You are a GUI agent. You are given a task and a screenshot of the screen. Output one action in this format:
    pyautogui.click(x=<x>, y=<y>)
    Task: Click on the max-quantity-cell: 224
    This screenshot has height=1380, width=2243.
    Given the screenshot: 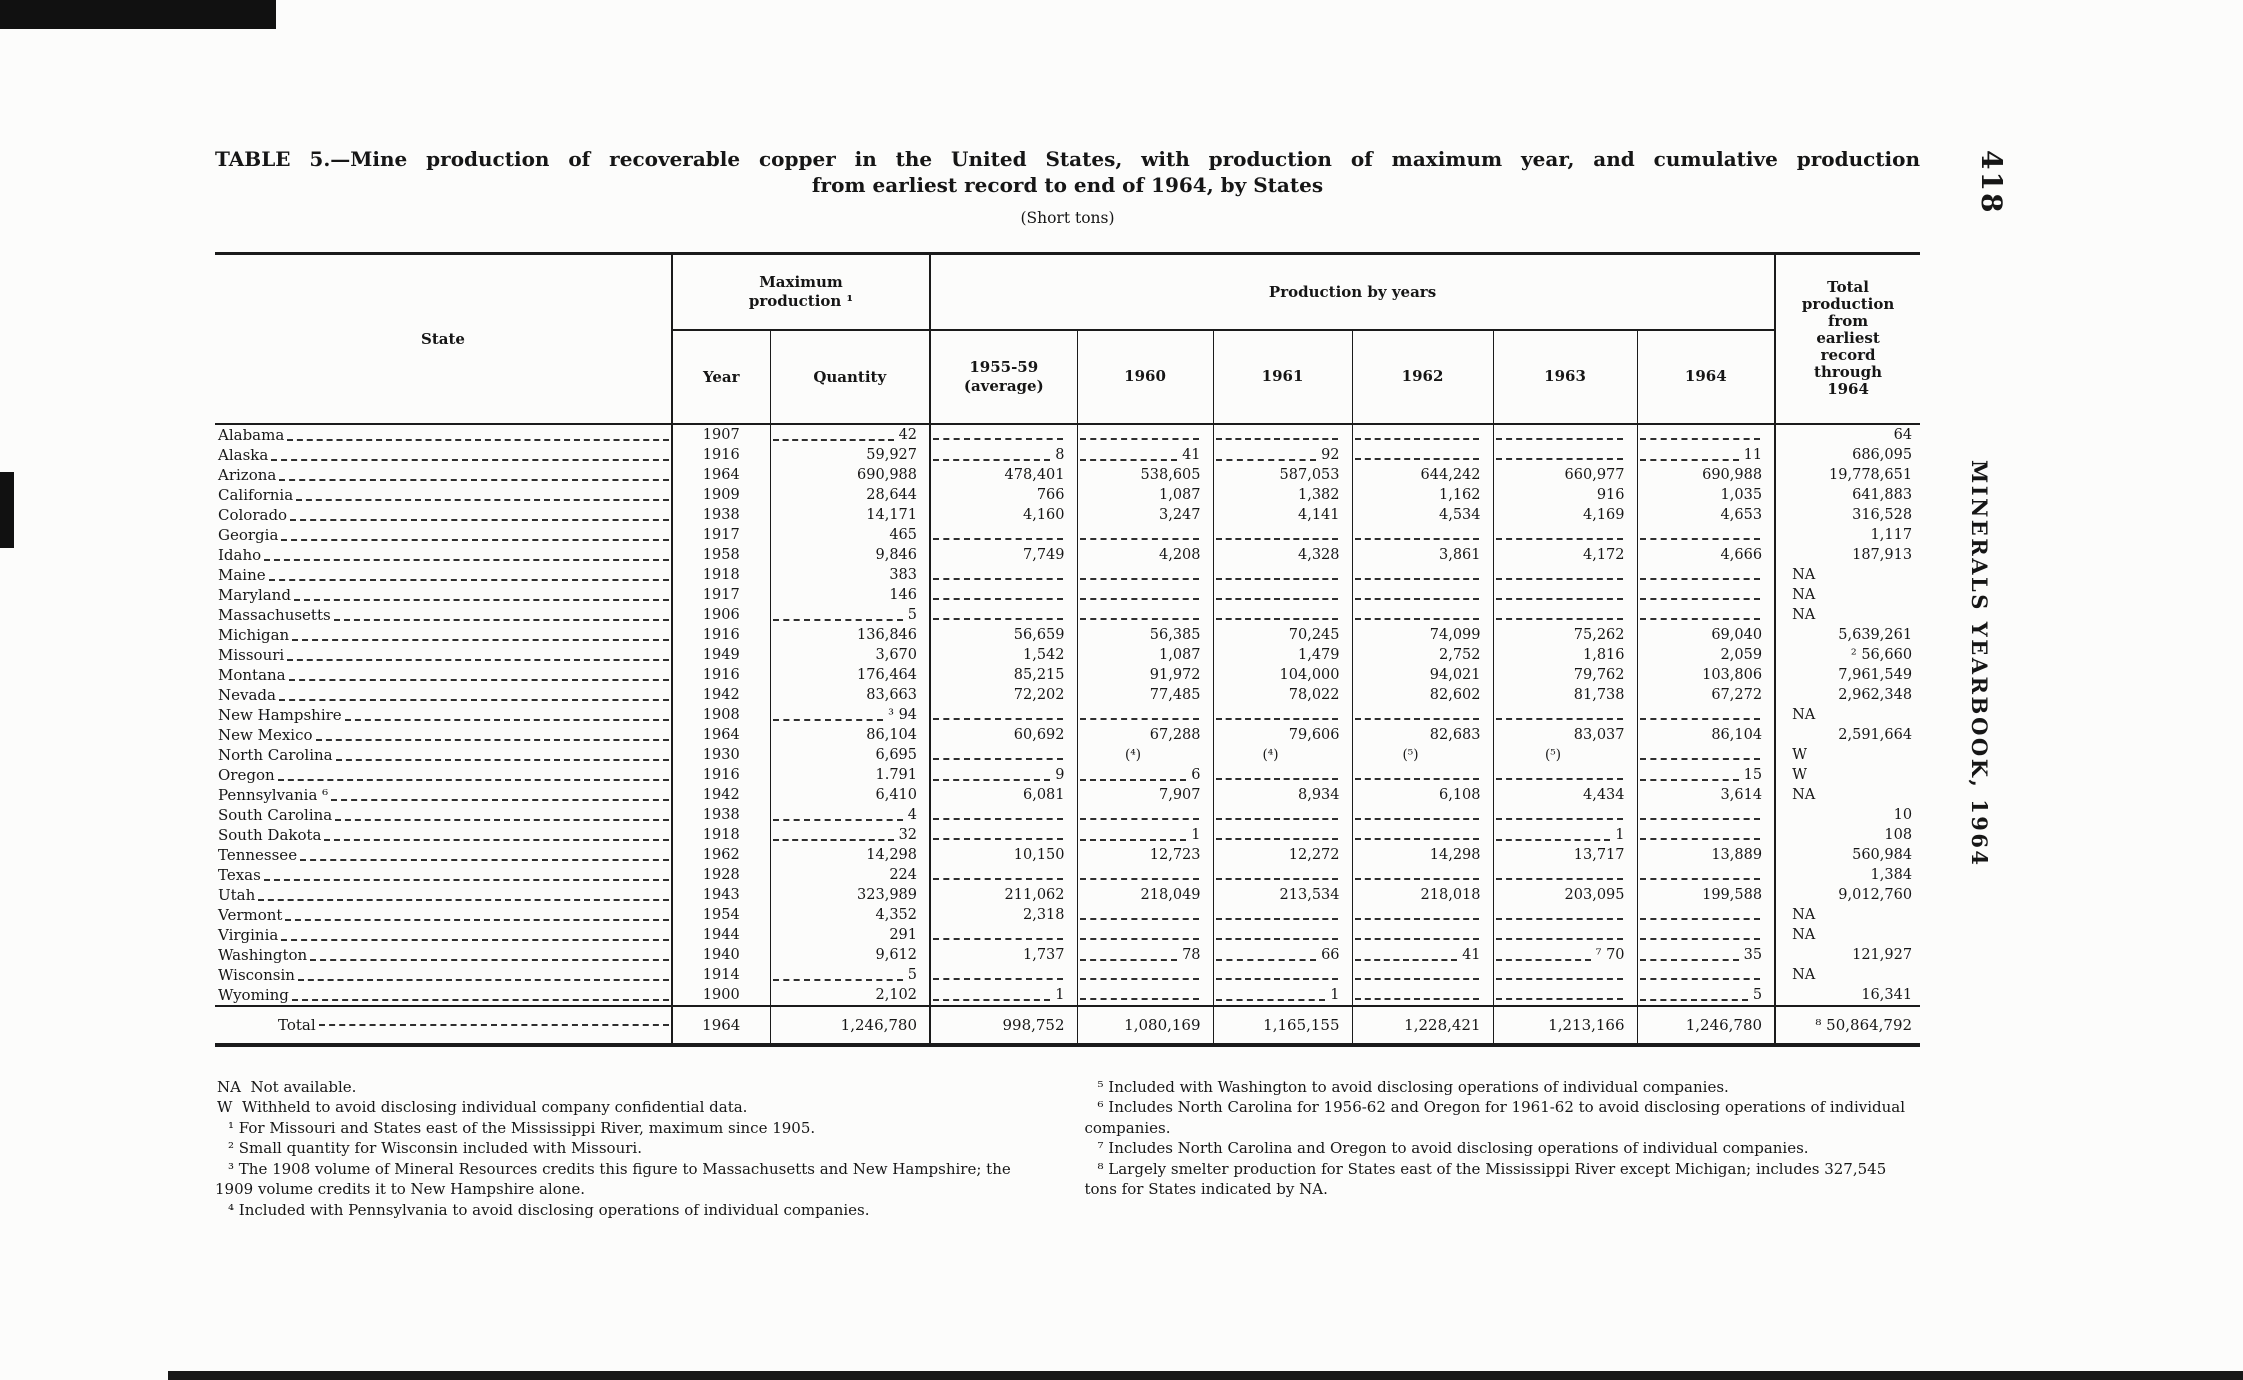 What is the action you would take?
    pyautogui.click(x=851, y=874)
    